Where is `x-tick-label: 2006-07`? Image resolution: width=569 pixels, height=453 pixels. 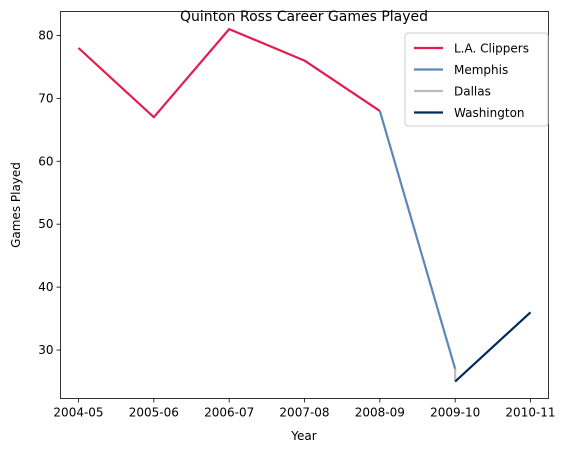 x-tick-label: 2006-07 is located at coordinates (229, 413).